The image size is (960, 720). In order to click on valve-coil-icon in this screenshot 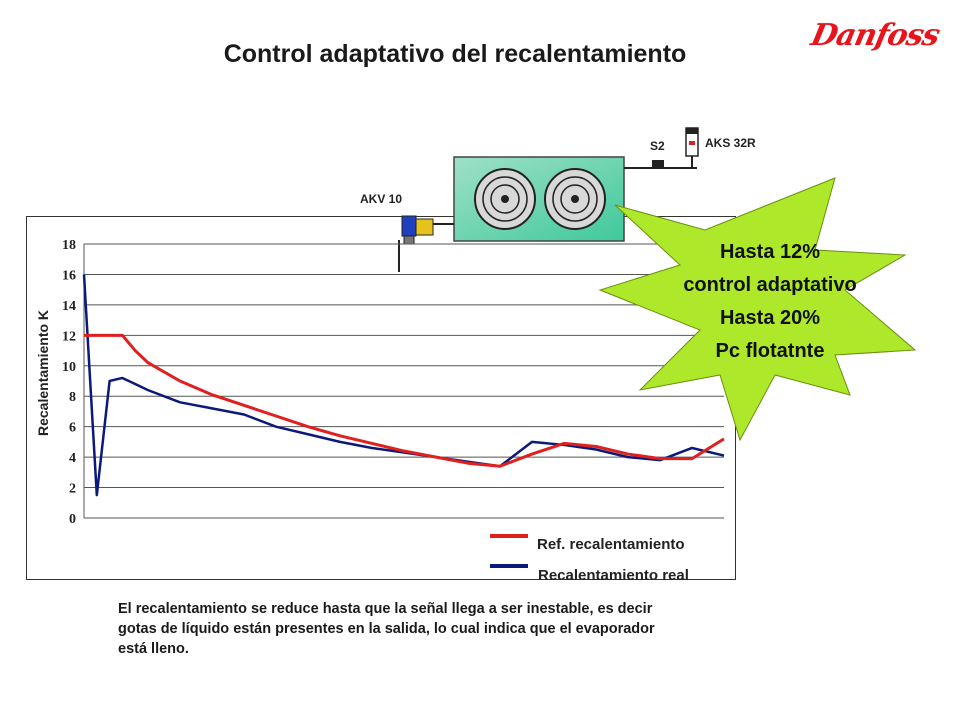, I will do `click(409, 226)`.